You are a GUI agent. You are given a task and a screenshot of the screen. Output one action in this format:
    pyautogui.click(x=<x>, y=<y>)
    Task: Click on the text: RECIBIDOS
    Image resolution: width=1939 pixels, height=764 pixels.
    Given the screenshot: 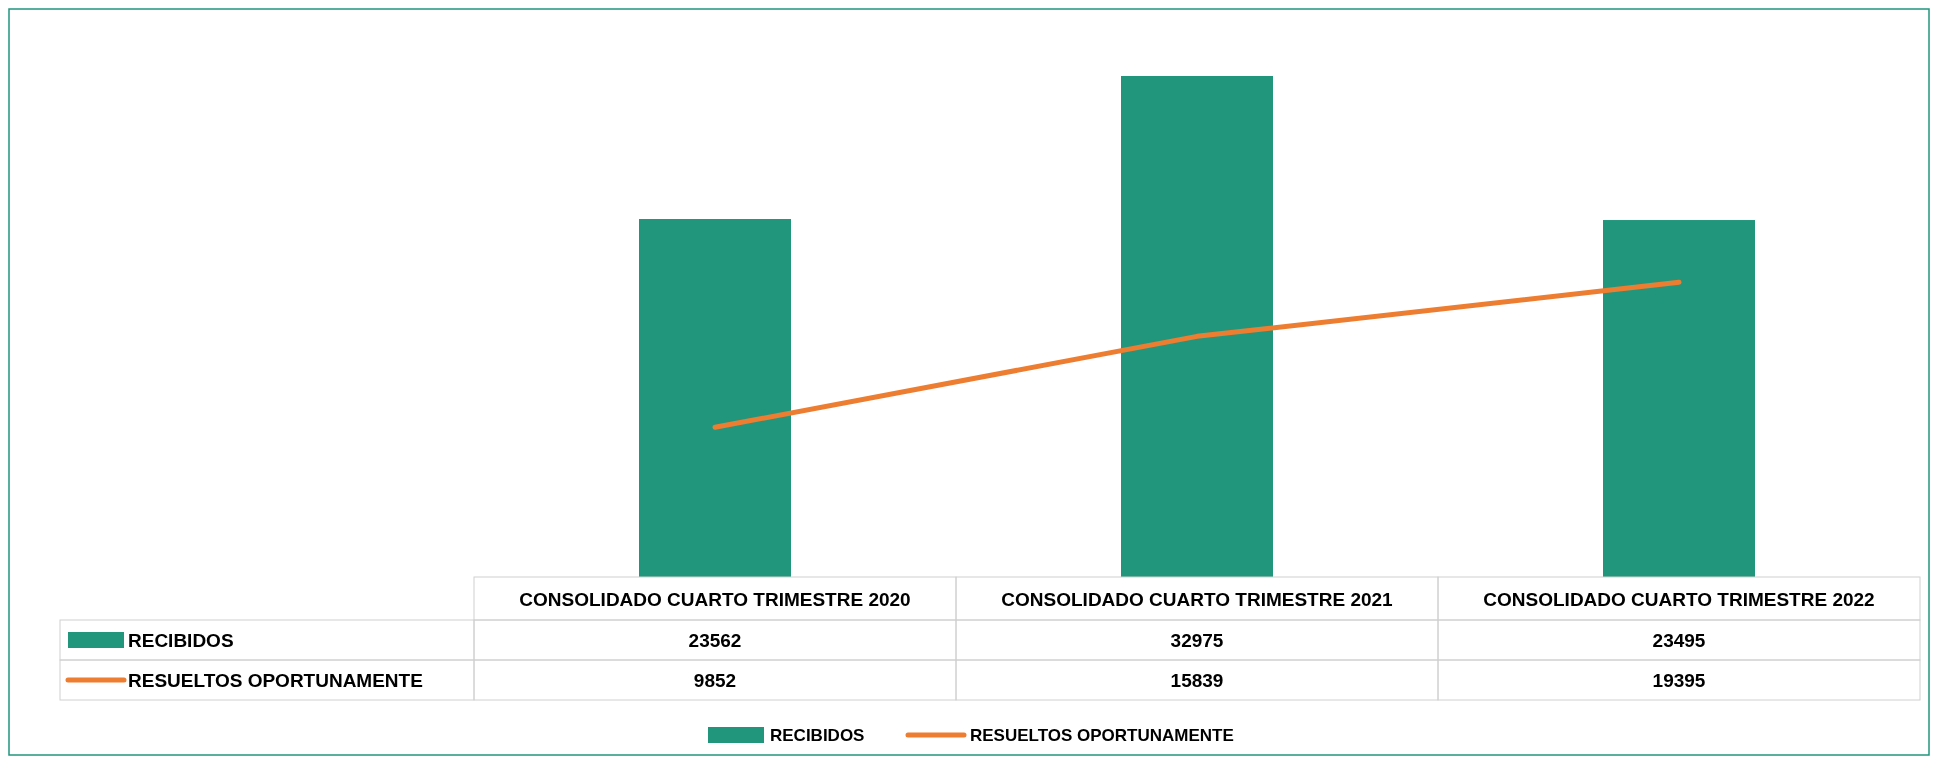 What is the action you would take?
    pyautogui.click(x=181, y=640)
    